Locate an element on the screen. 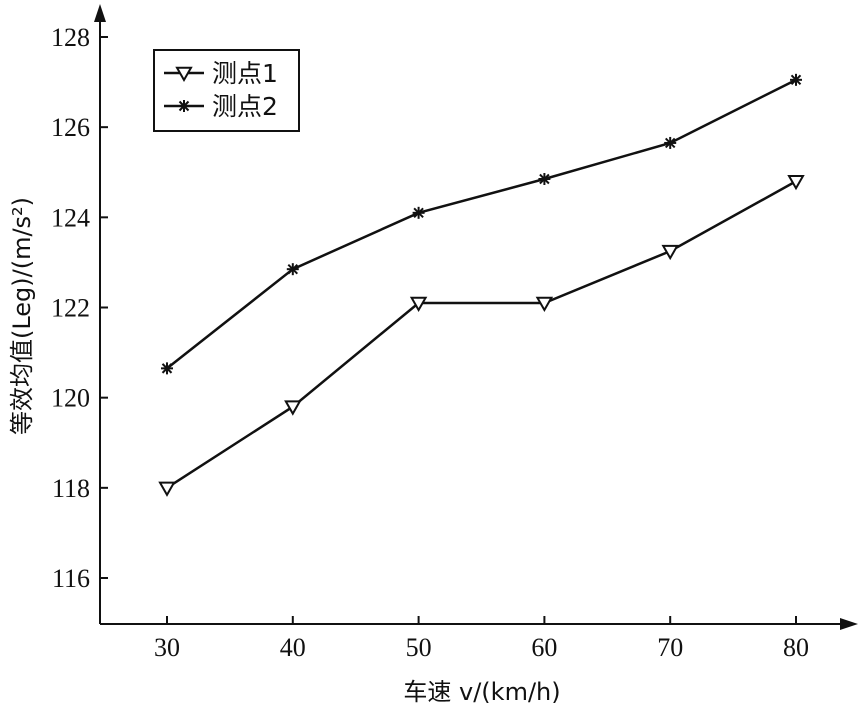 Image resolution: width=860 pixels, height=711 pixels. x-tick-label: 30 is located at coordinates (167, 647).